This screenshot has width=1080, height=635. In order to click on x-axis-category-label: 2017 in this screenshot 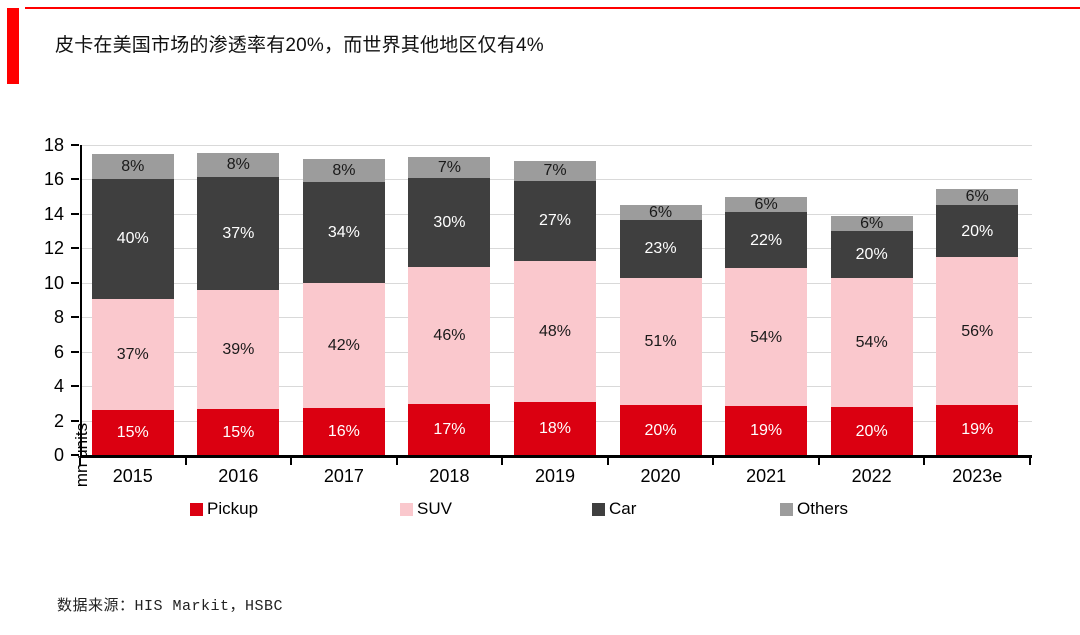, I will do `click(343, 476)`.